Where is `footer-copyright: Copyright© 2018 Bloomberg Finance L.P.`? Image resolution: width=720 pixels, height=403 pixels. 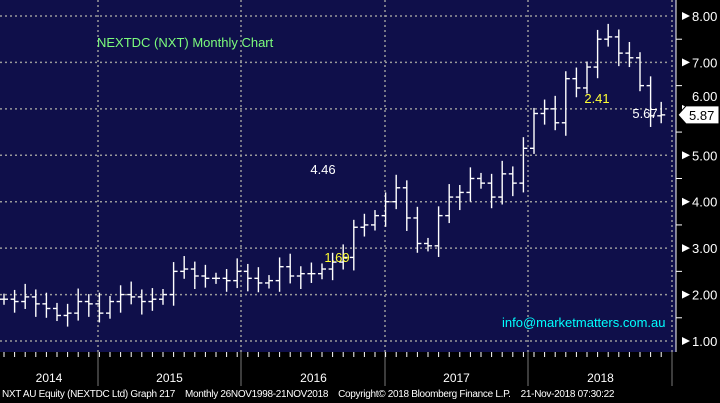
footer-copyright: Copyright© 2018 Bloomberg Finance L.P. is located at coordinates (424, 394).